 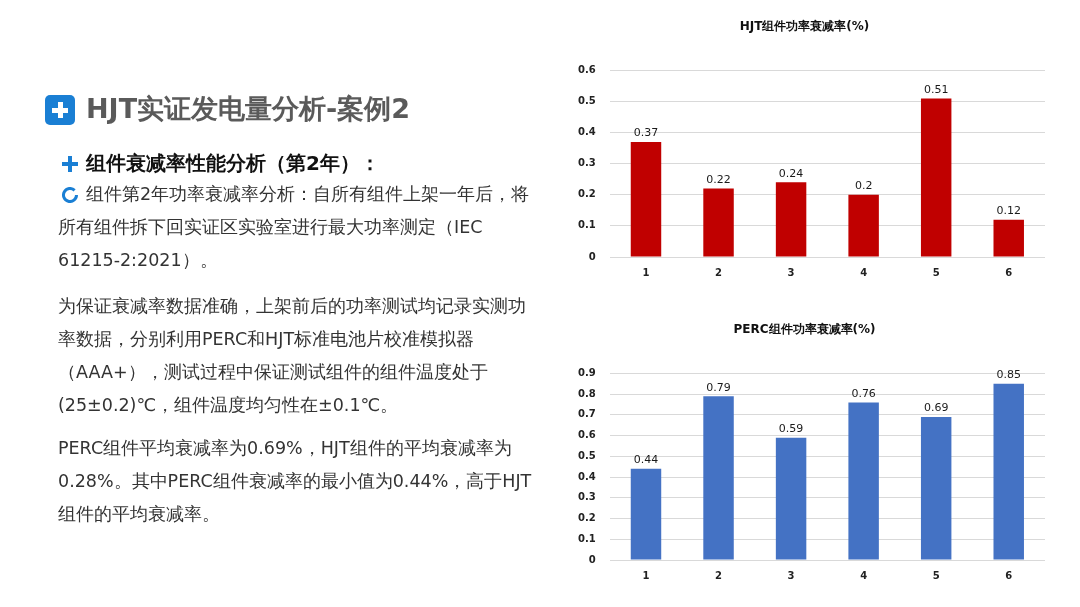 I want to click on data-label: 0.24, so click(x=791, y=173).